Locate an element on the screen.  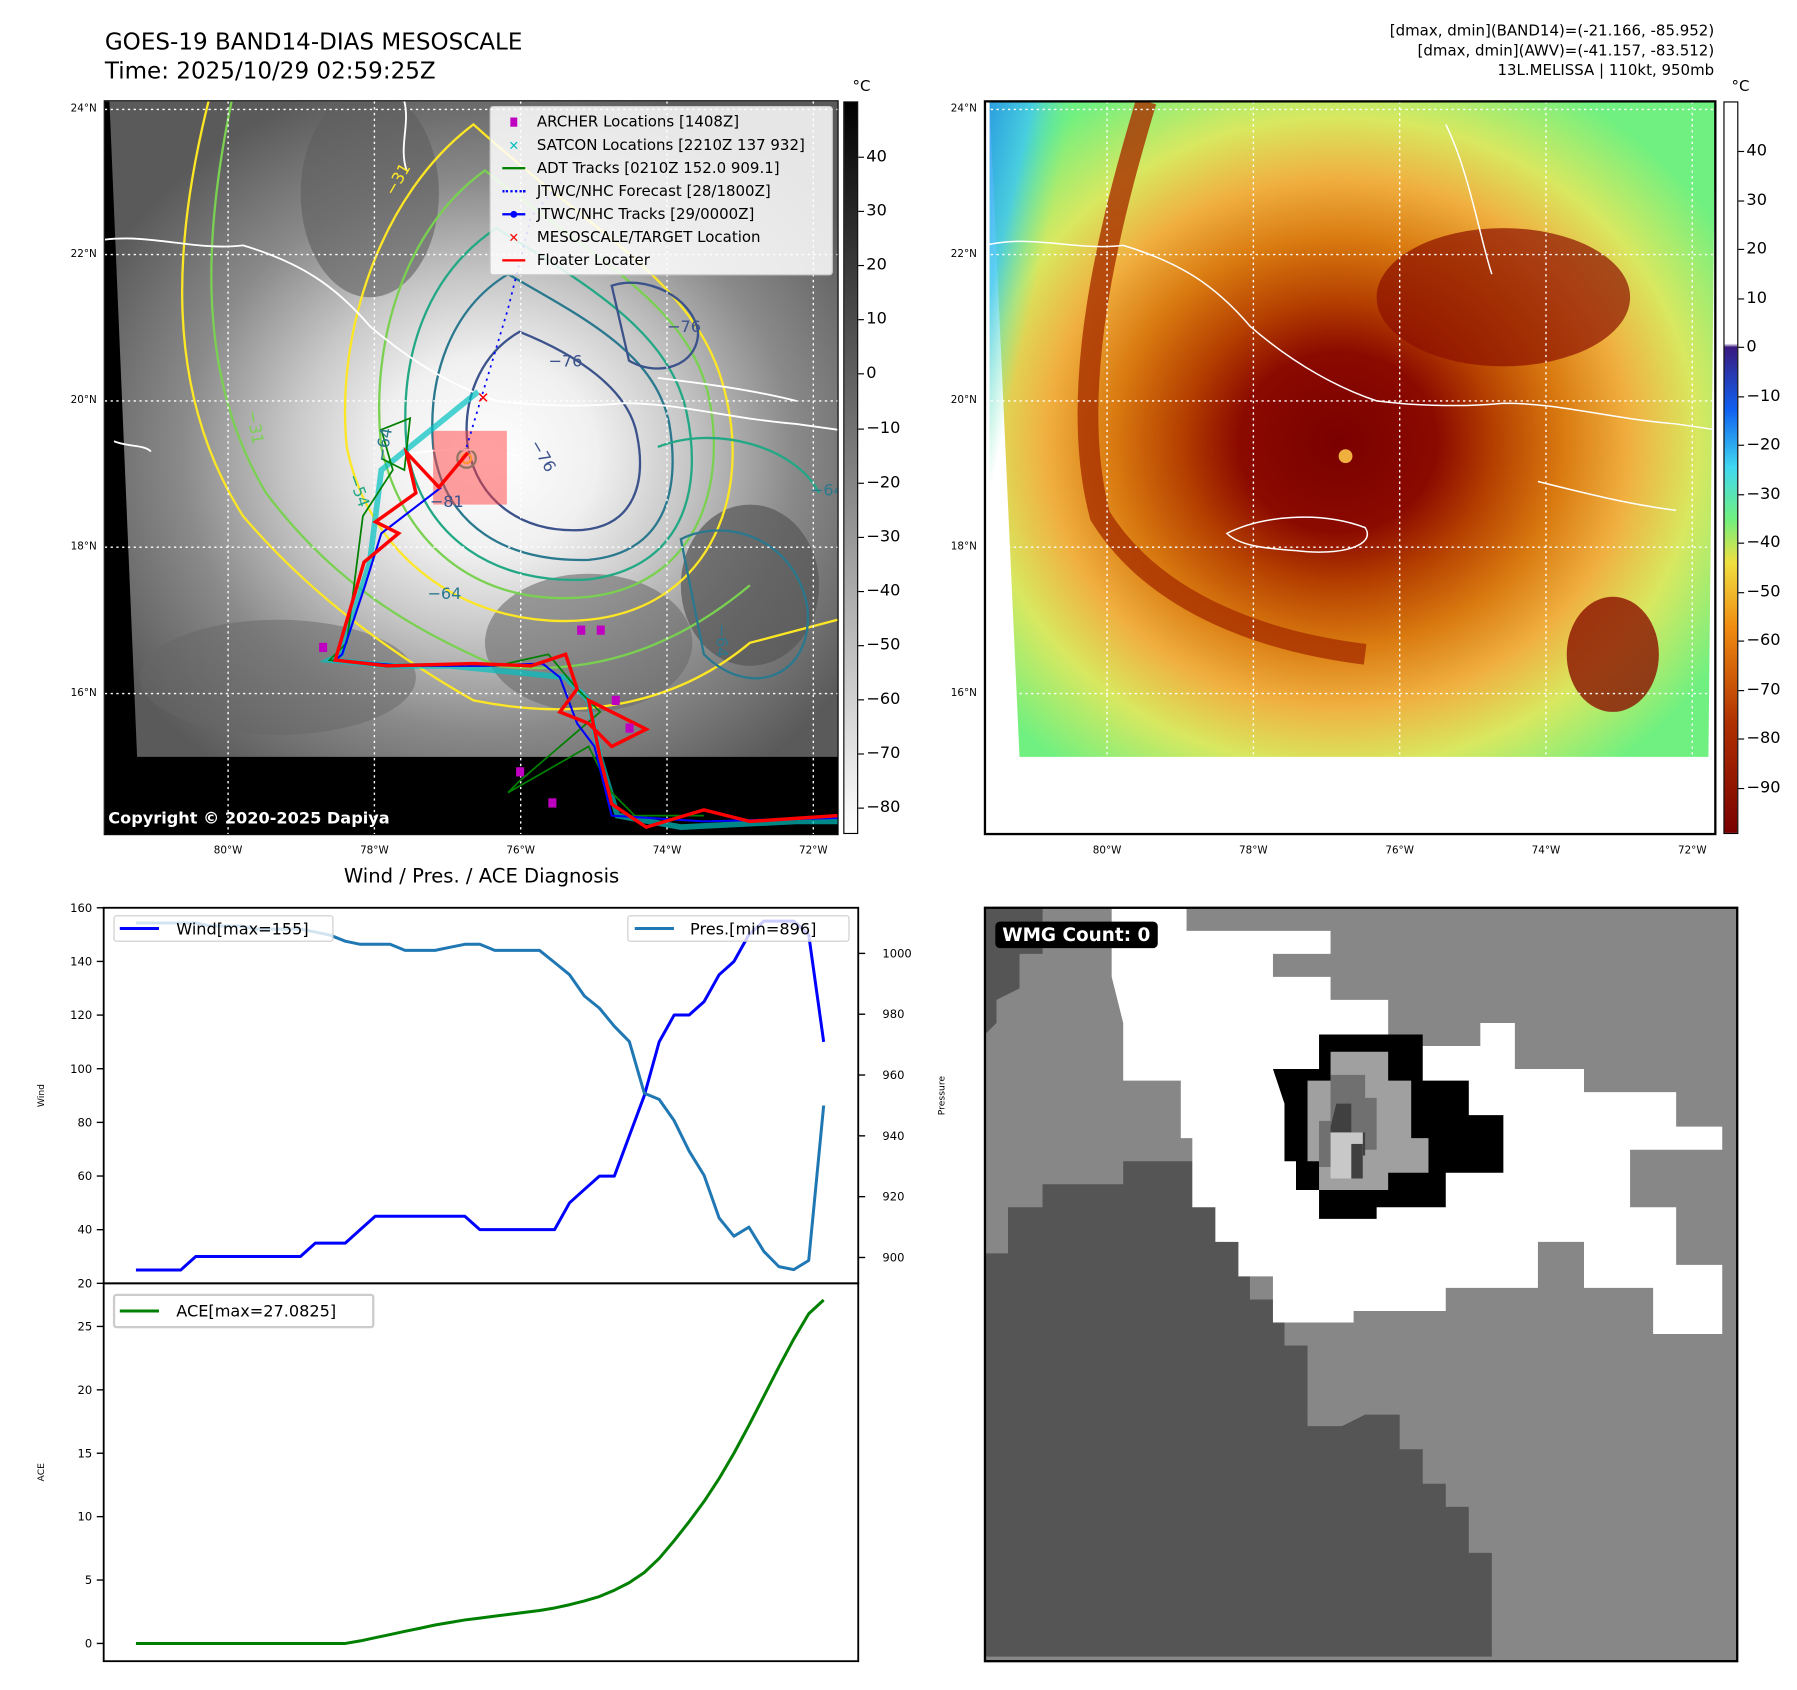
lat-label: 22°N is located at coordinates (83, 254).